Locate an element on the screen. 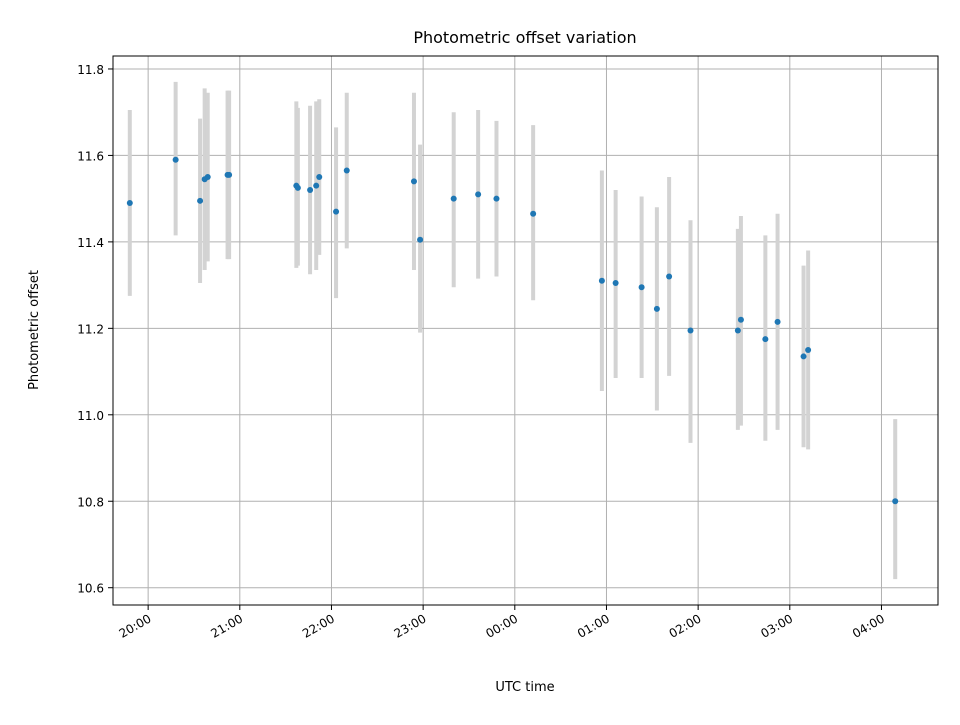 The width and height of the screenshot is (960, 725). y-tick-label: 11.4 is located at coordinates (90, 243).